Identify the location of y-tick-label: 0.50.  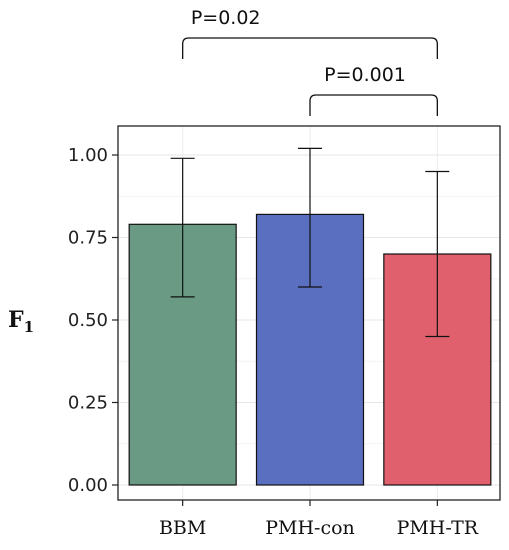
(88, 320).